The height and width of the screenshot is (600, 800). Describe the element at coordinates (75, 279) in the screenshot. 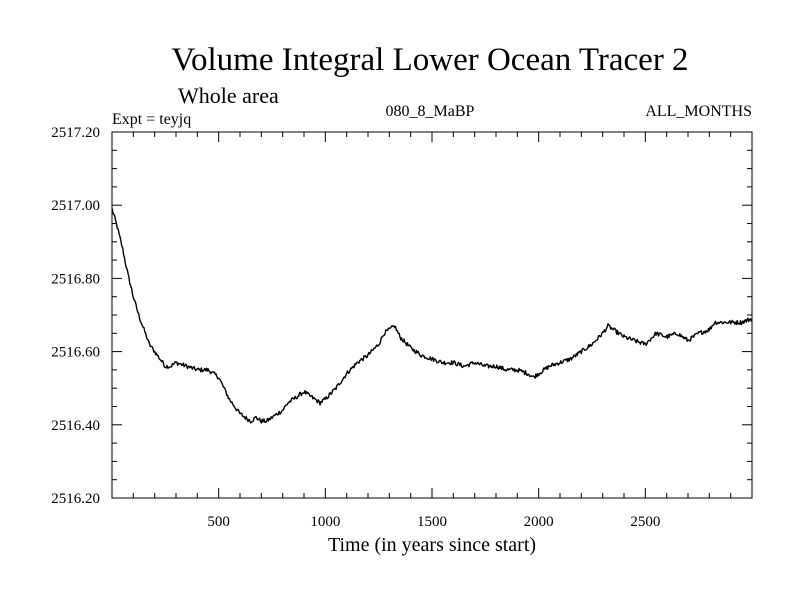

I see `y-tick-label: 2516.80` at that location.